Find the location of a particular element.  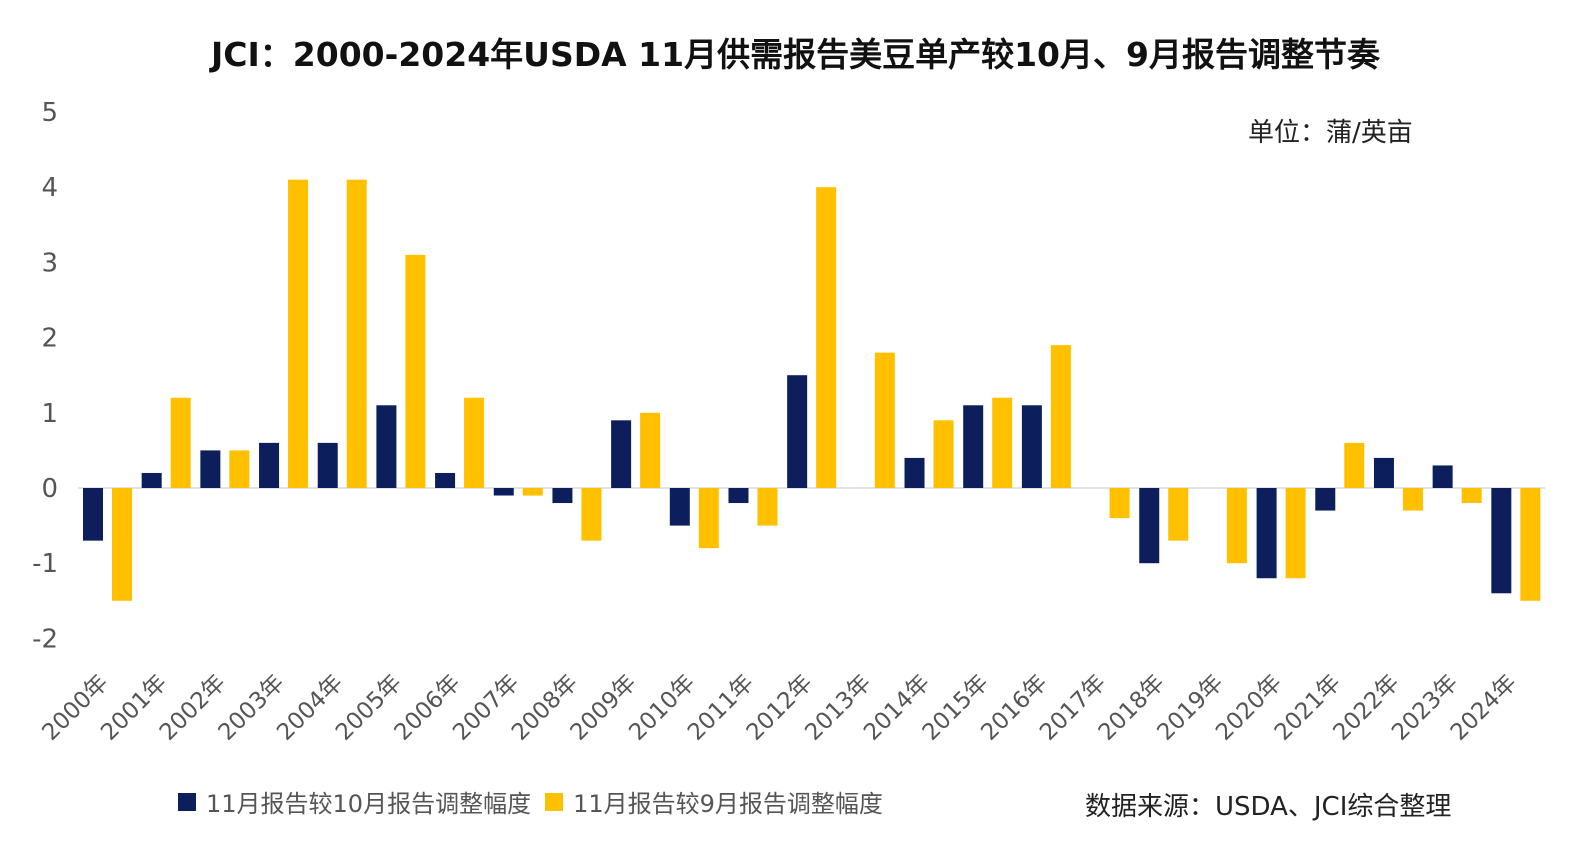

bar-sep-2021年 is located at coordinates (1354, 465).